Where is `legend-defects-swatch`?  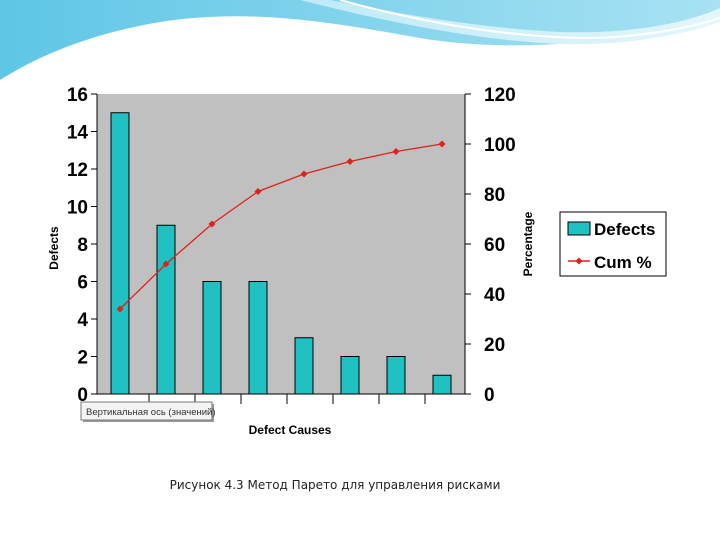 legend-defects-swatch is located at coordinates (579, 228).